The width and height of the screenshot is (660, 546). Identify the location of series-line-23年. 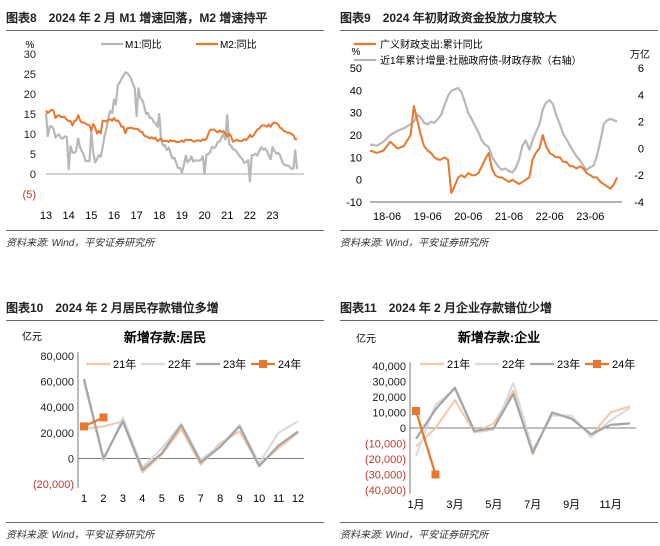
(190, 424).